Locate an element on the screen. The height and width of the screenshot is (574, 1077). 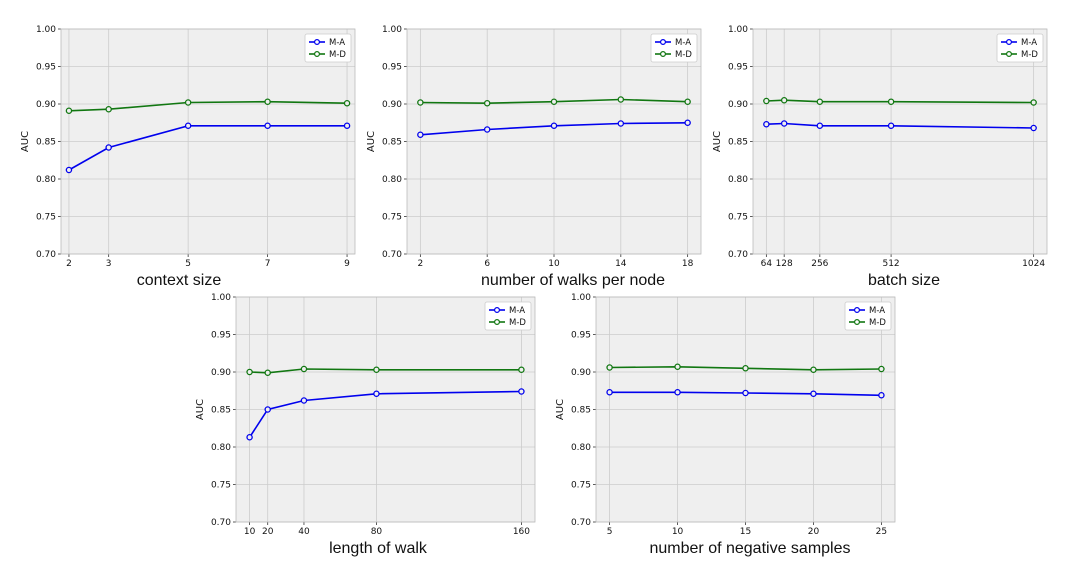
x-tick-label: 512 is located at coordinates (890, 264).